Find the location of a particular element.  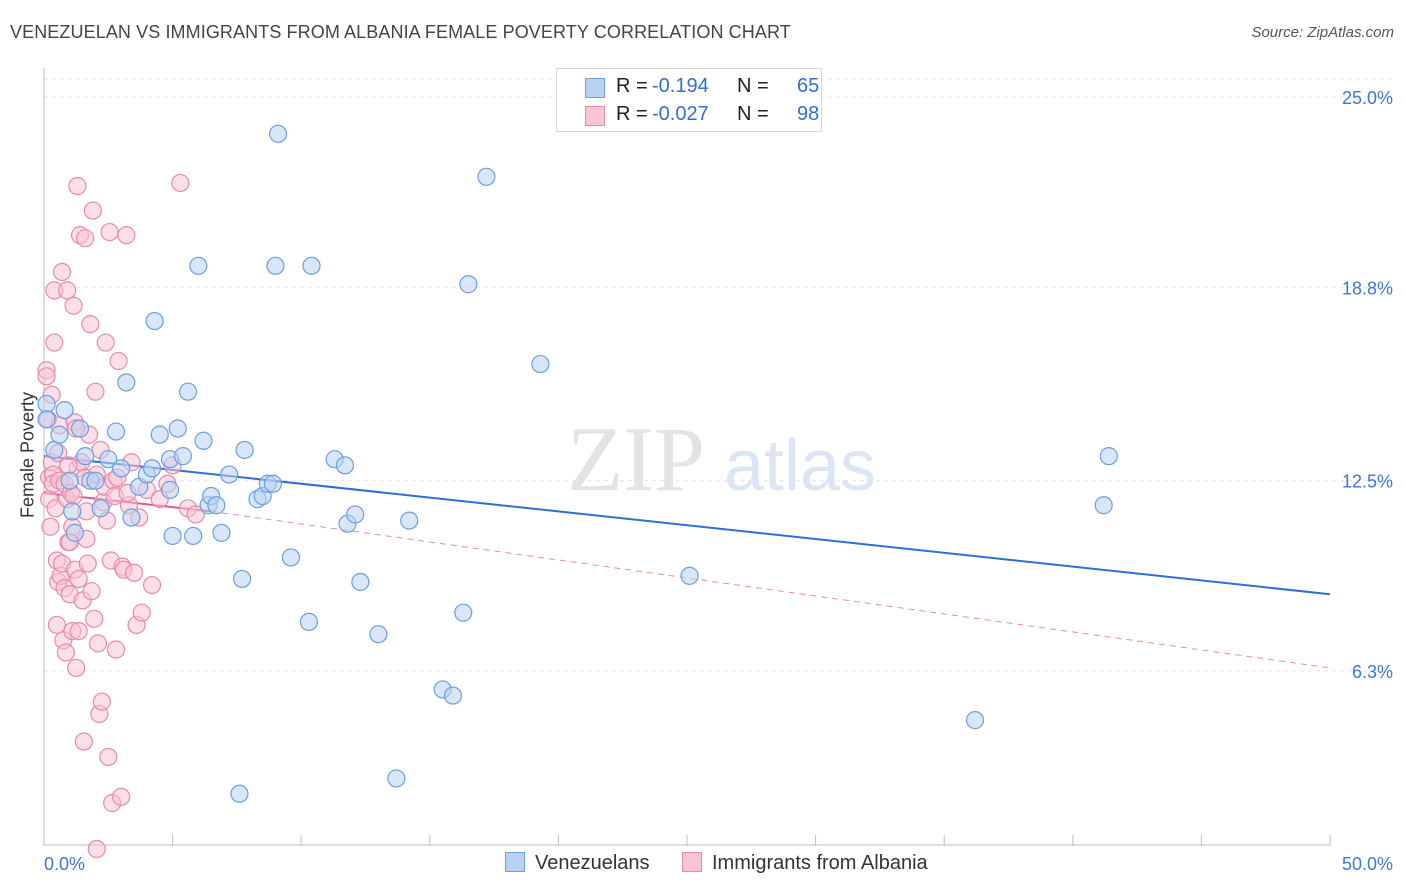

bottom-legend-venezuelans: Venezuelans is located at coordinates (577, 863).